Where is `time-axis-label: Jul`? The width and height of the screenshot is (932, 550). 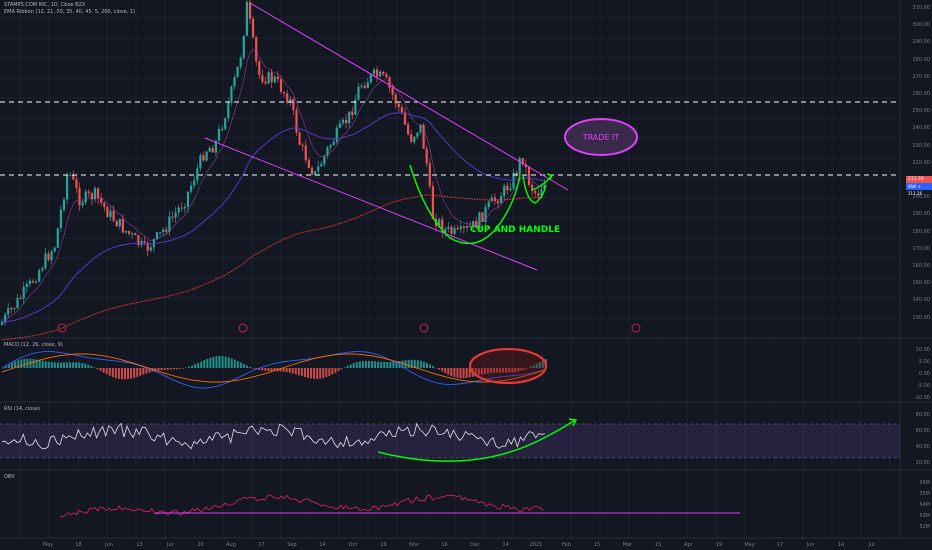 time-axis-label: Jul is located at coordinates (170, 545).